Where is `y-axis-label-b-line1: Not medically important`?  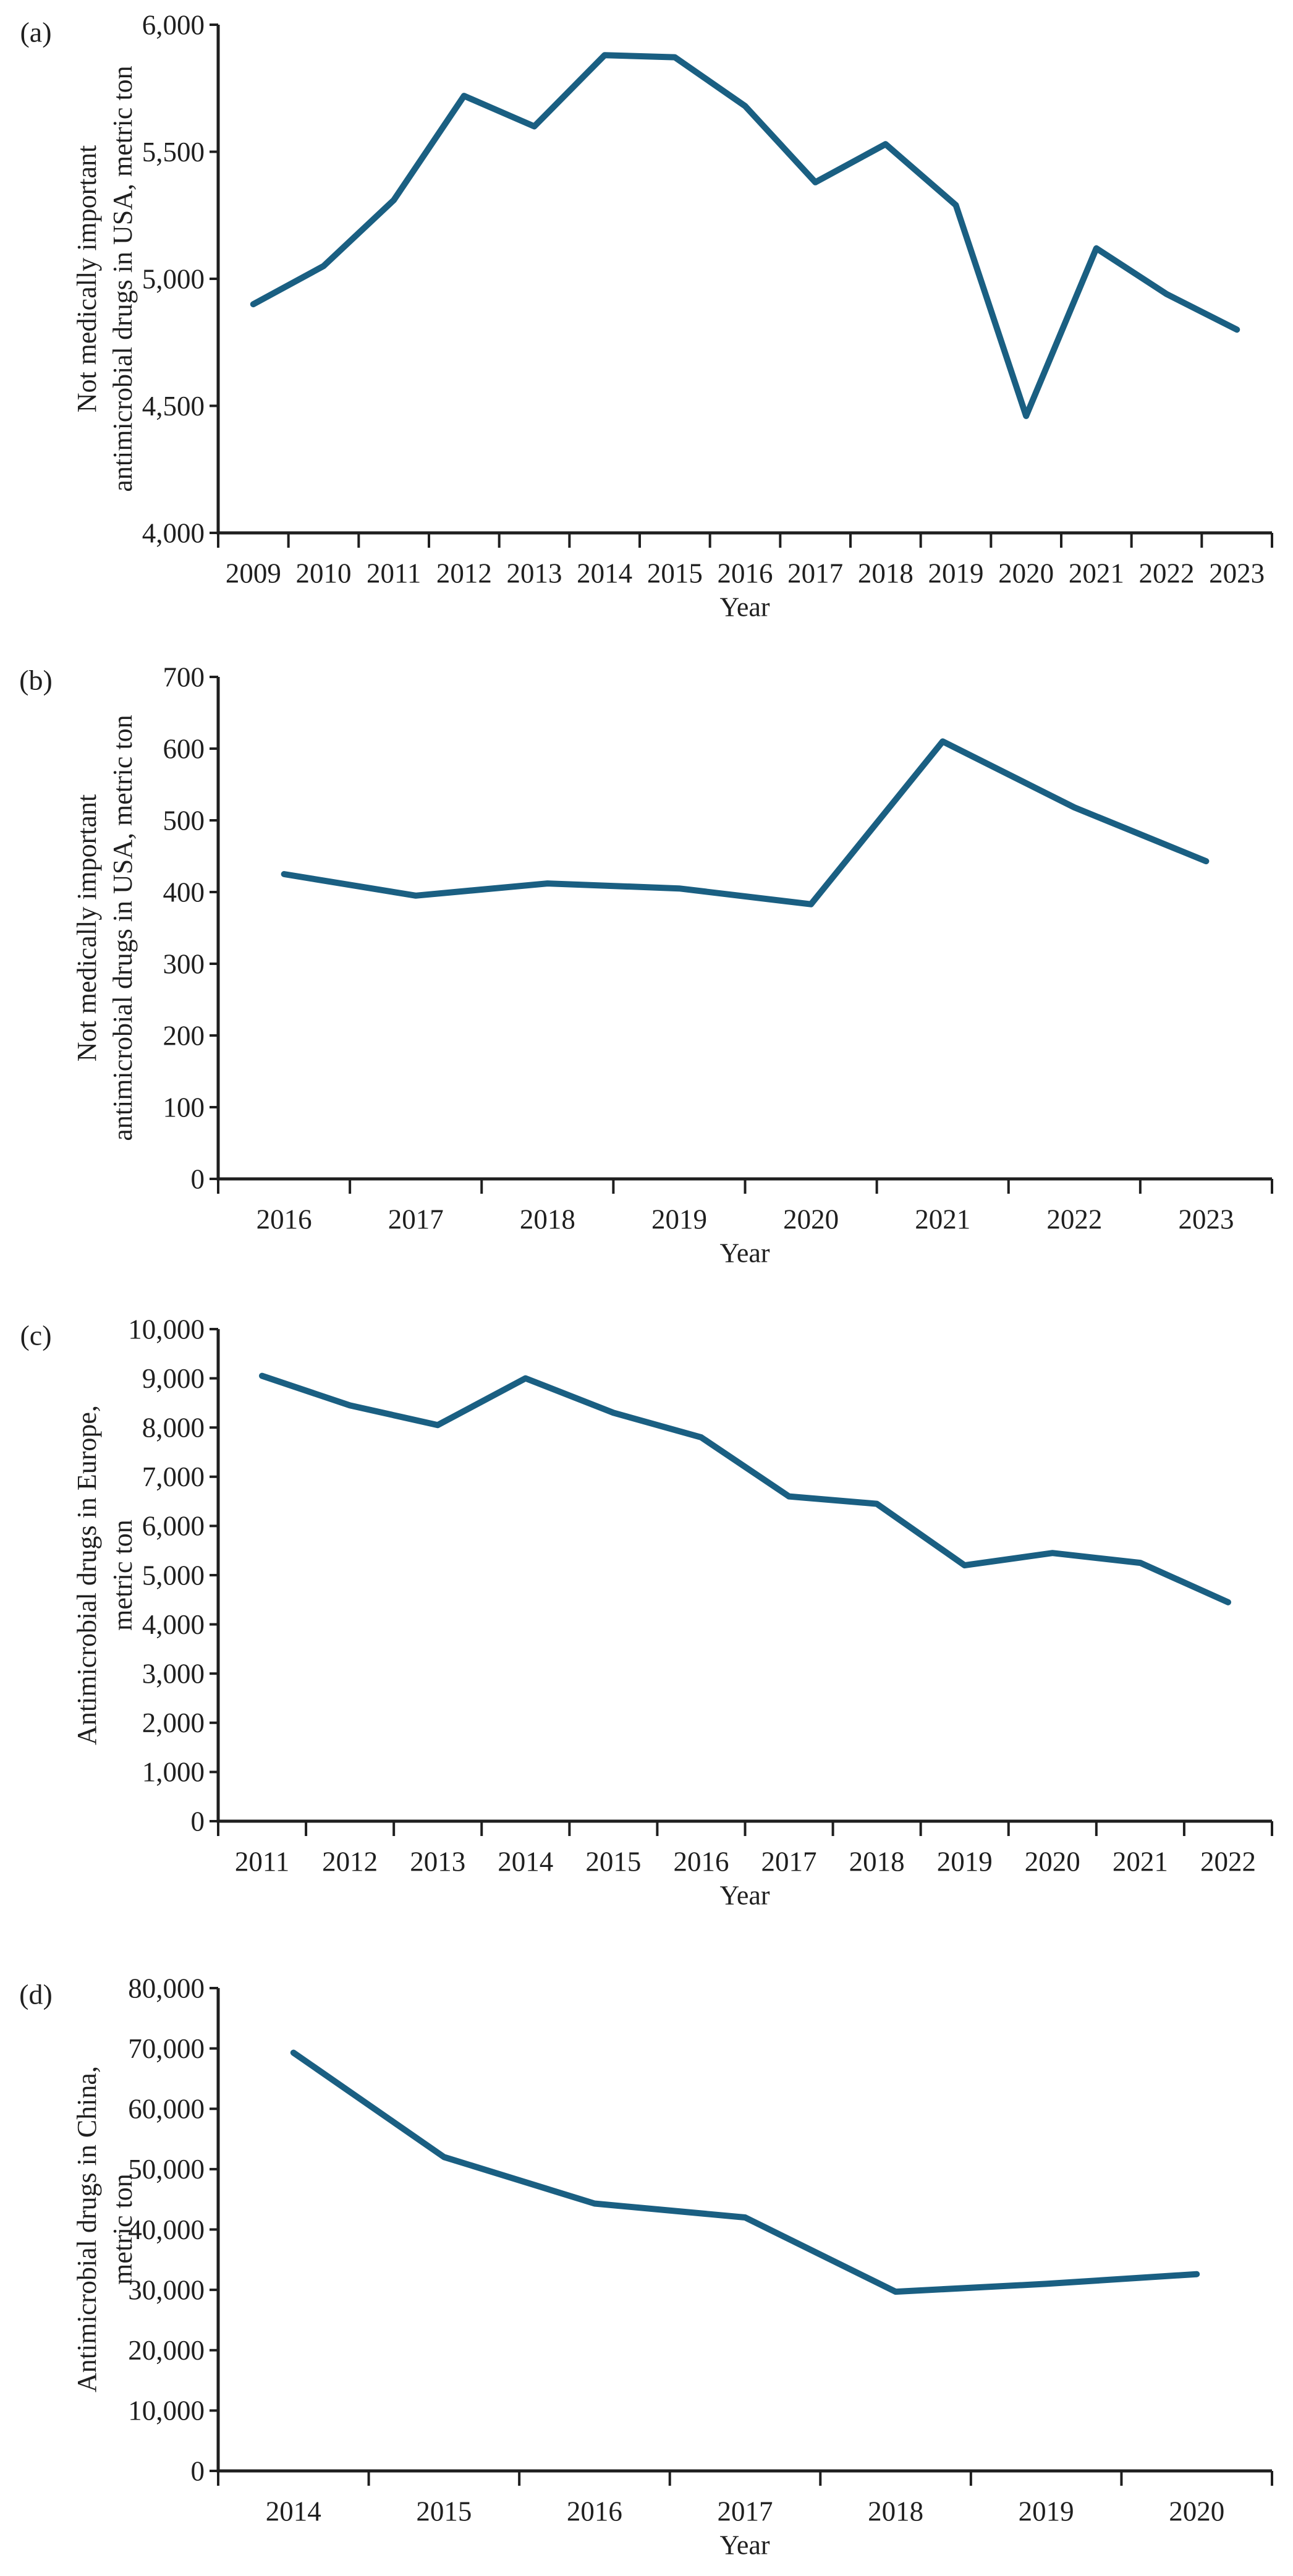
y-axis-label-b-line1: Not medically important is located at coordinates (86, 928).